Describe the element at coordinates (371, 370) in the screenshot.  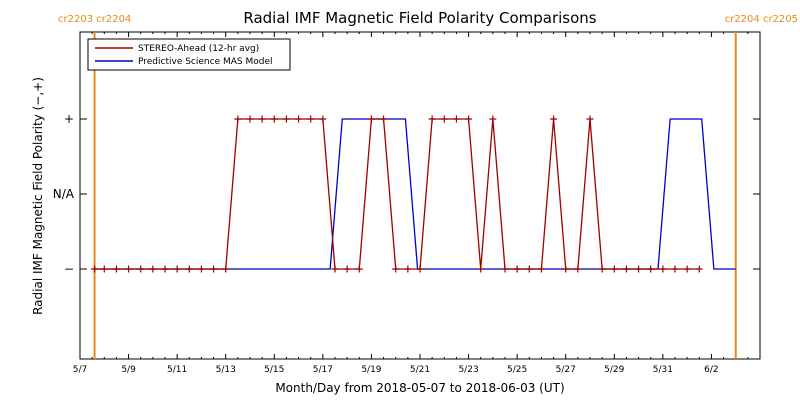
I see `x-tick-label: 5/19` at that location.